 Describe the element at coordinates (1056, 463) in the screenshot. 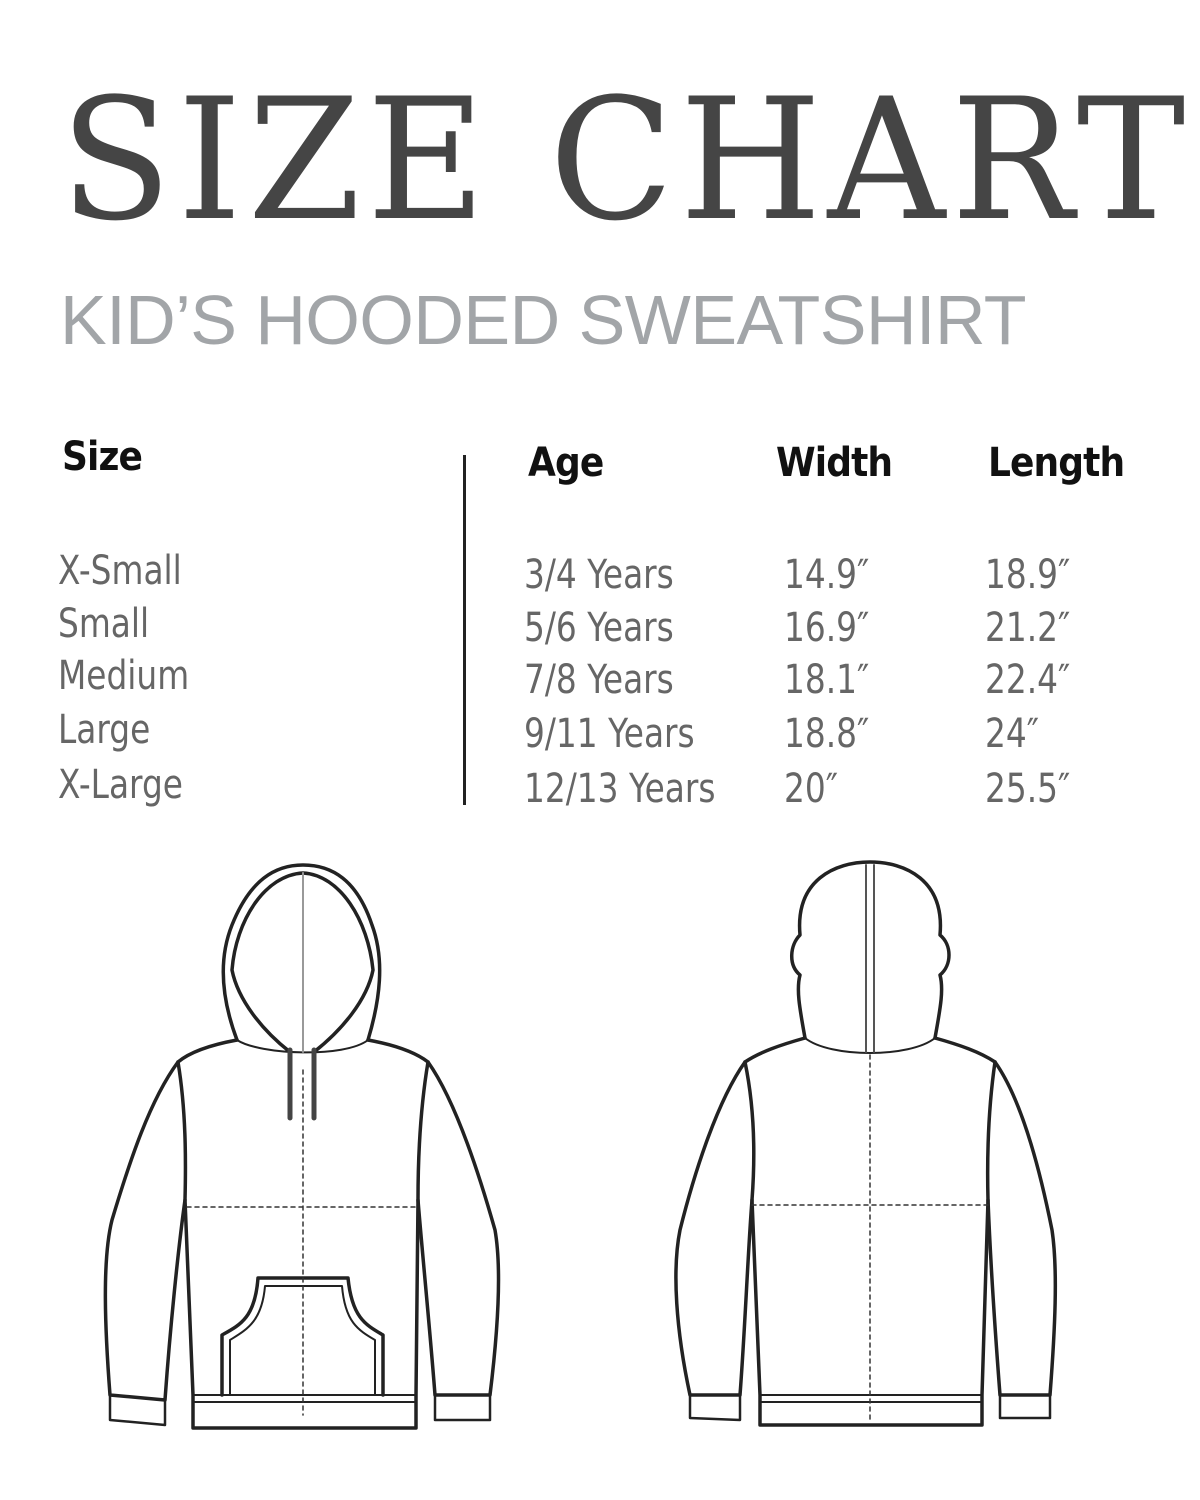

I see `header-length: Length` at that location.